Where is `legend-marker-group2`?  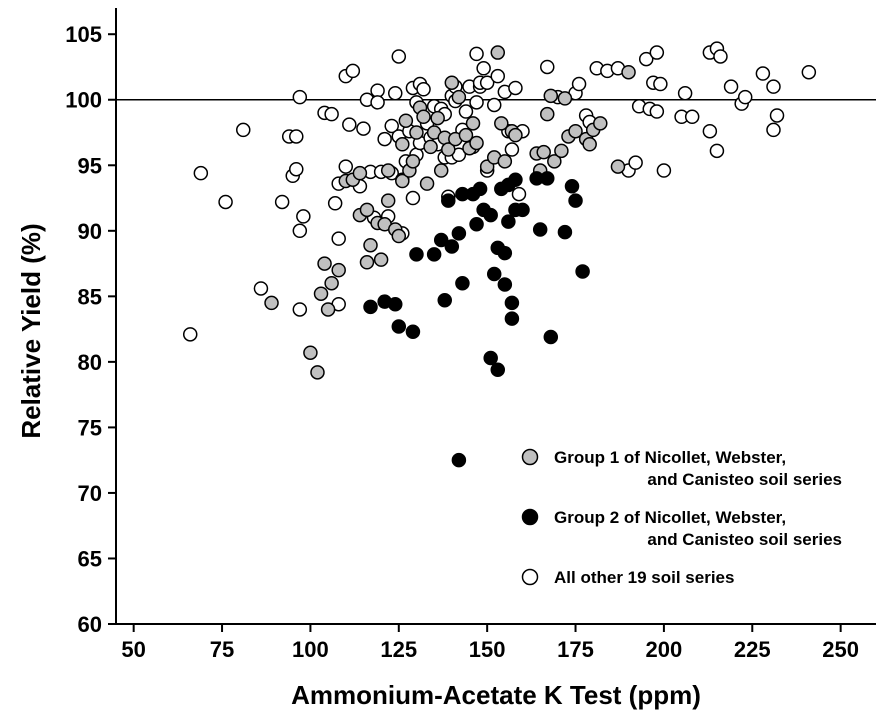
legend-marker-group2 is located at coordinates (530, 517).